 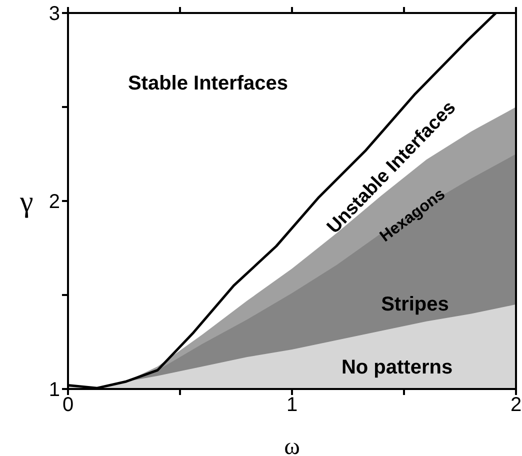 What do you see at coordinates (54, 14) in the screenshot?
I see `y-tick-label: 3` at bounding box center [54, 14].